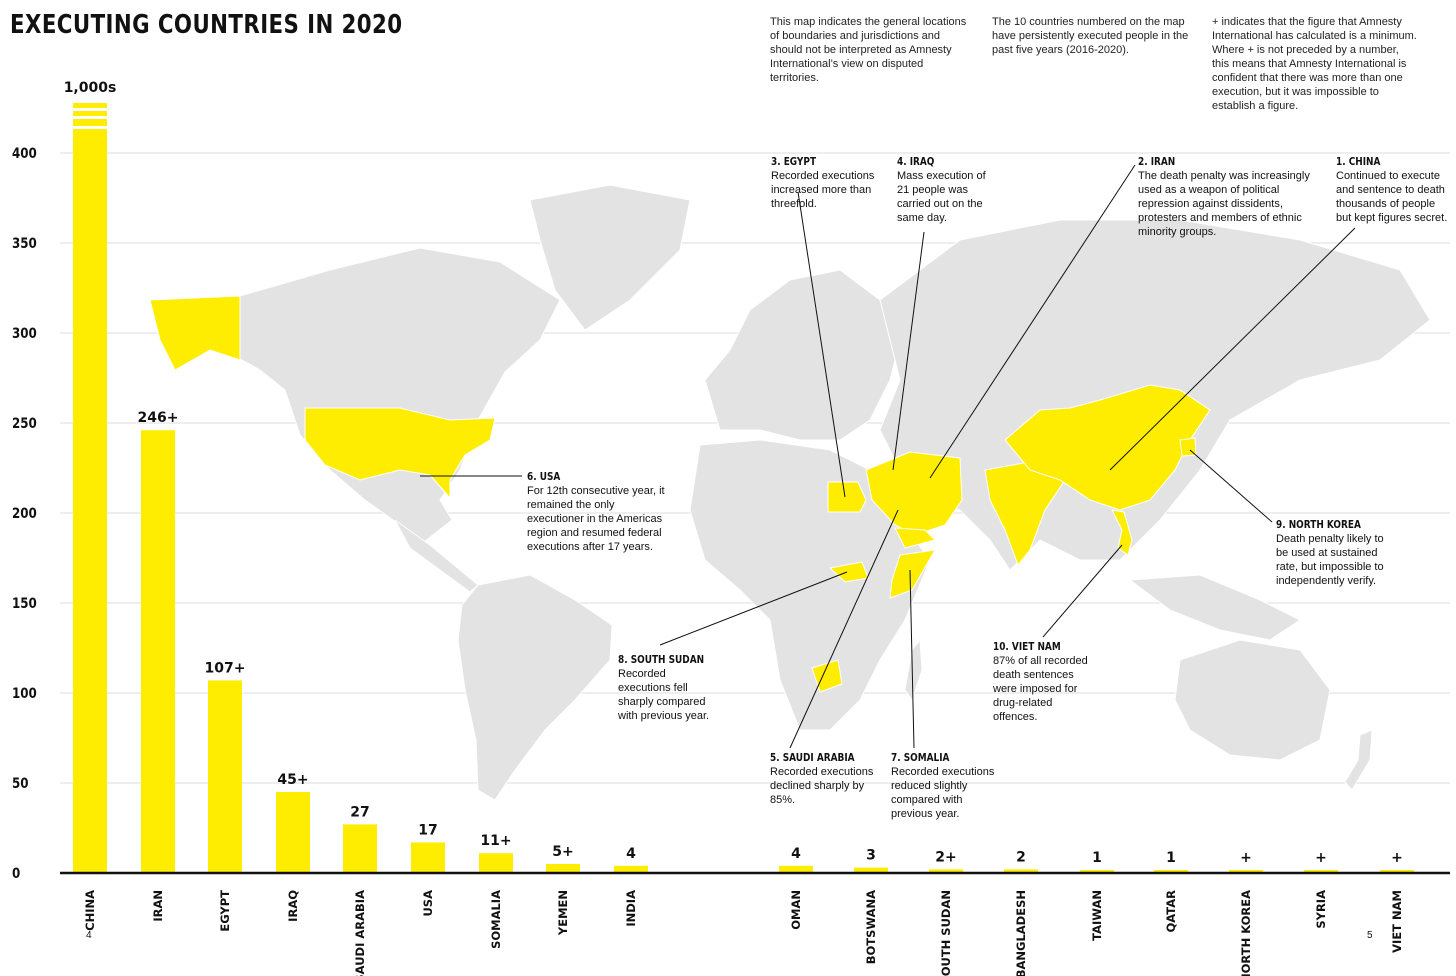 This screenshot has height=976, width=1456. Describe the element at coordinates (796, 910) in the screenshot. I see `category-label: OMAN` at that location.